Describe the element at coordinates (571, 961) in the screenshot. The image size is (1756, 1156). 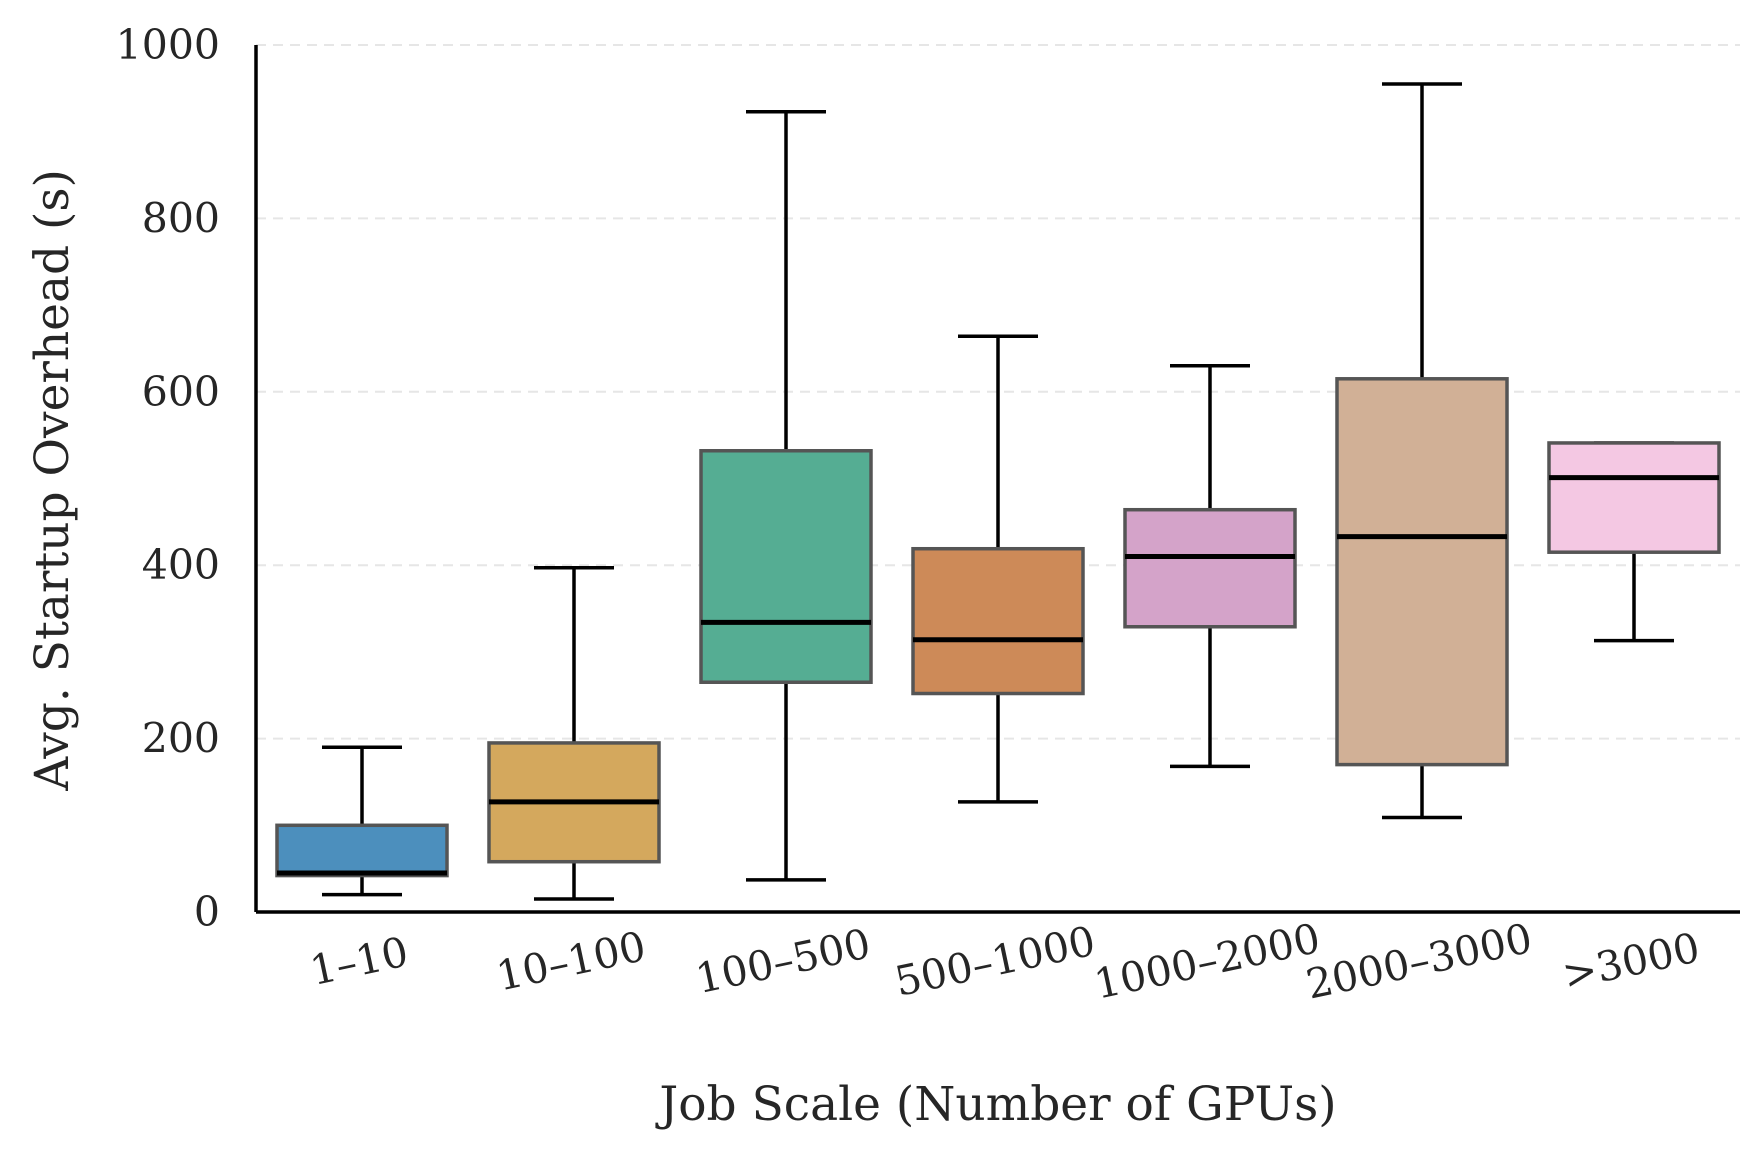
I see `x-tick-label: 10–100` at that location.